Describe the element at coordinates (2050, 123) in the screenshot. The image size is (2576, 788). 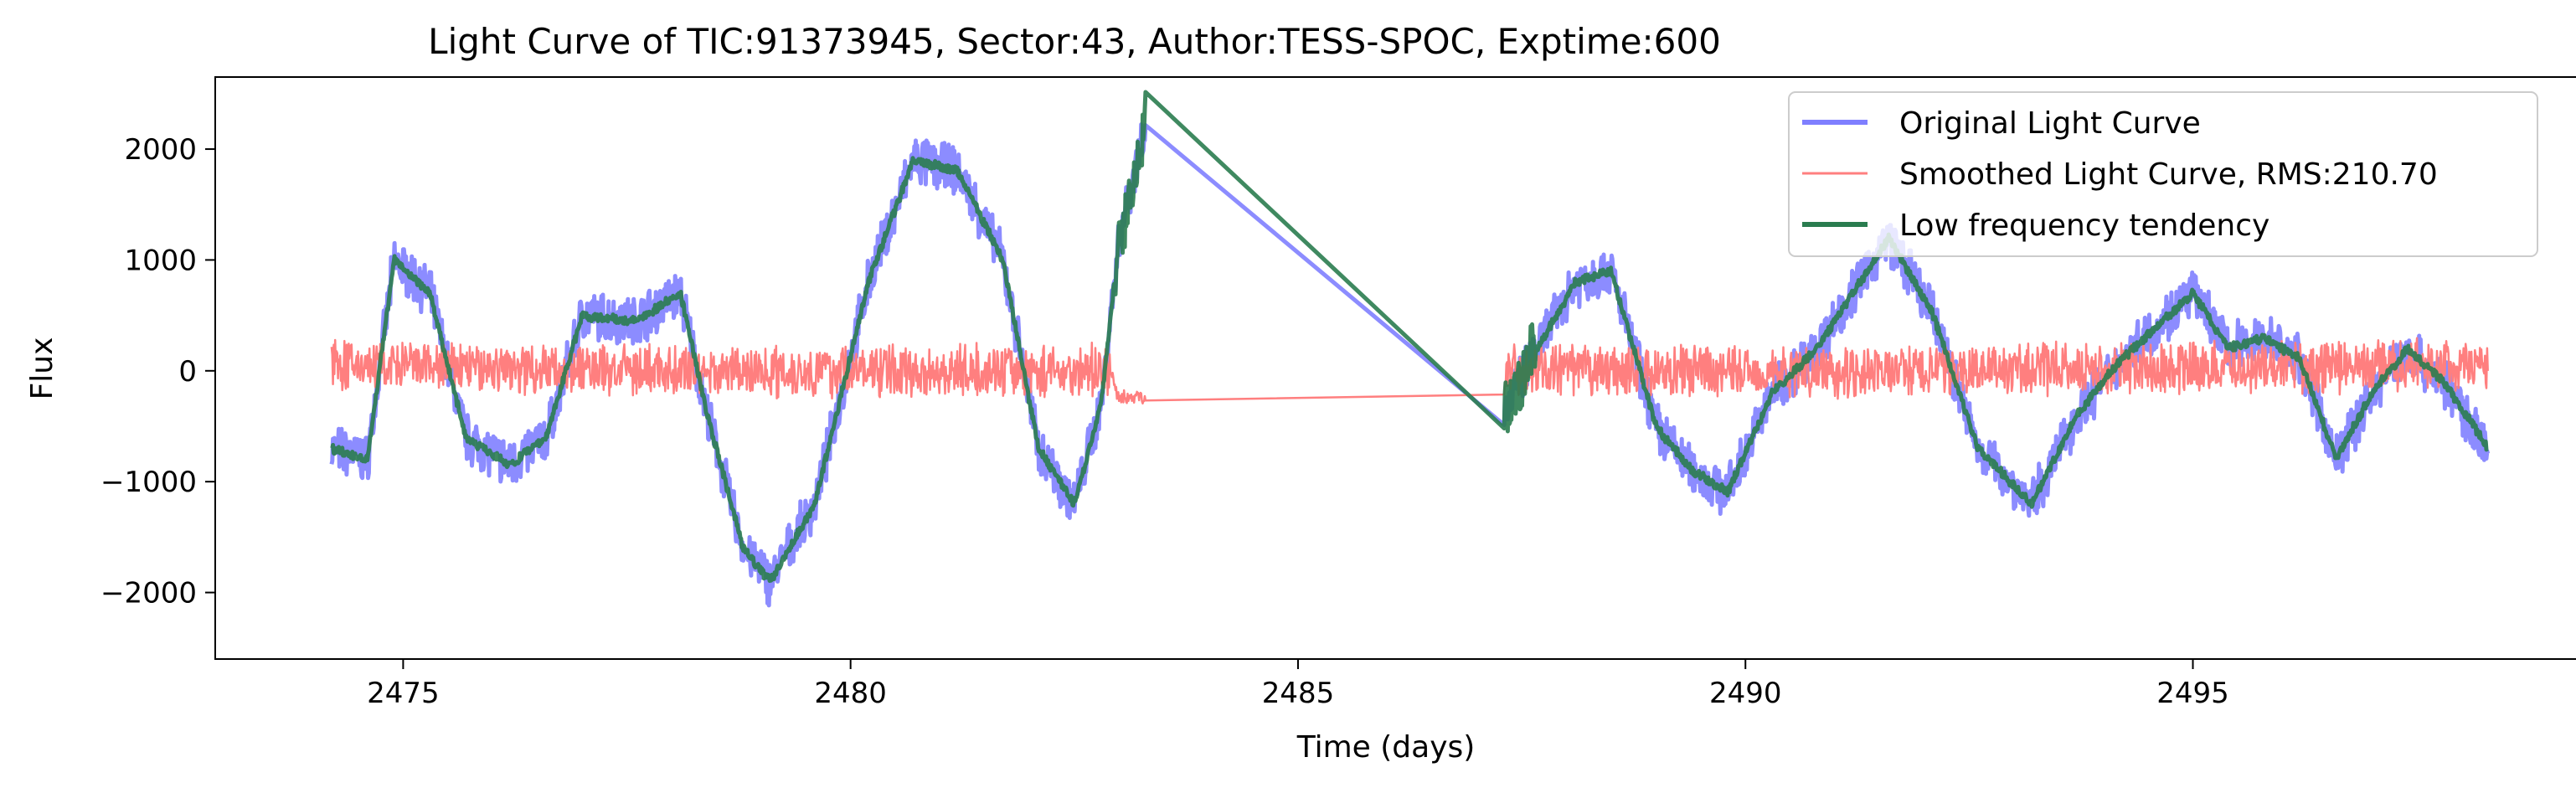
I see `legend-label-original: Original Light Curve` at that location.